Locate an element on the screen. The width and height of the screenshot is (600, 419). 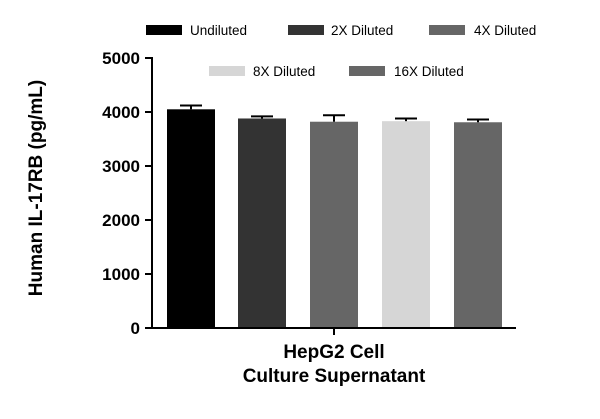
y-tick-label-1: 1000 is located at coordinates (121, 274).